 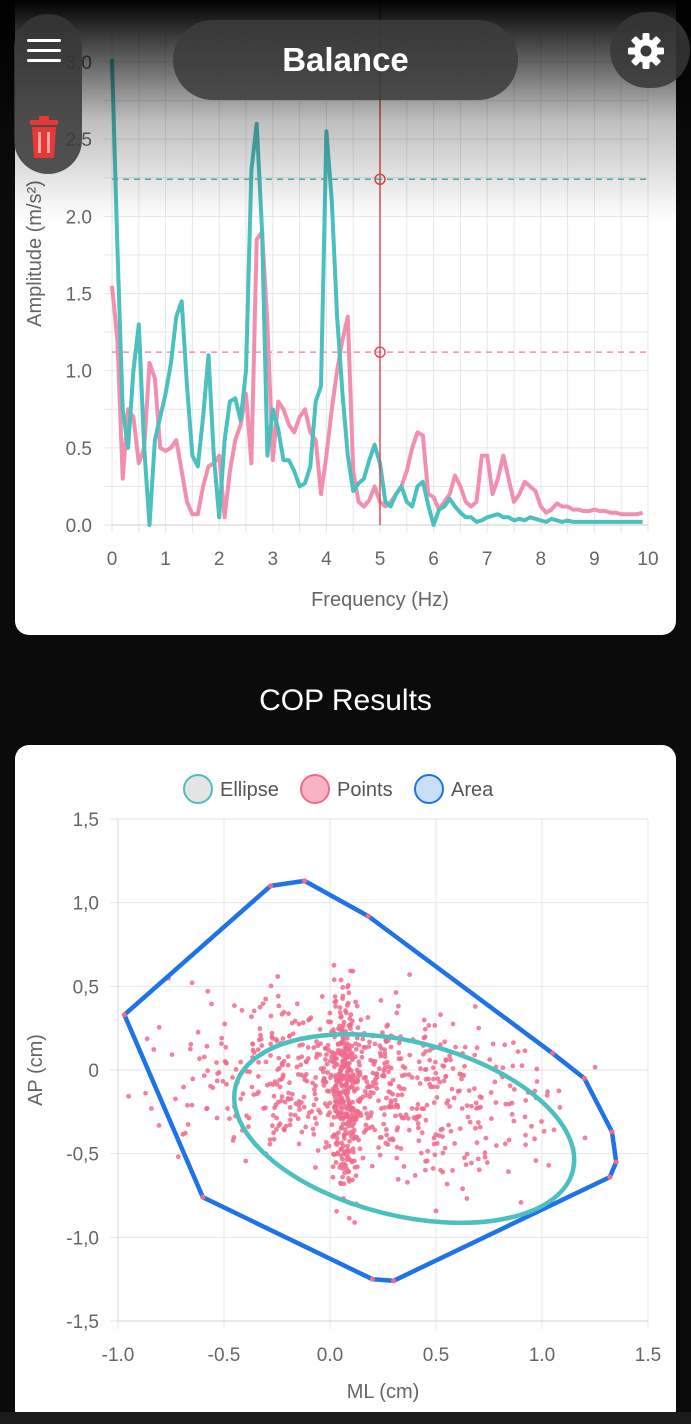 I want to click on y-axis-label: AP (cm), so click(x=36, y=1070).